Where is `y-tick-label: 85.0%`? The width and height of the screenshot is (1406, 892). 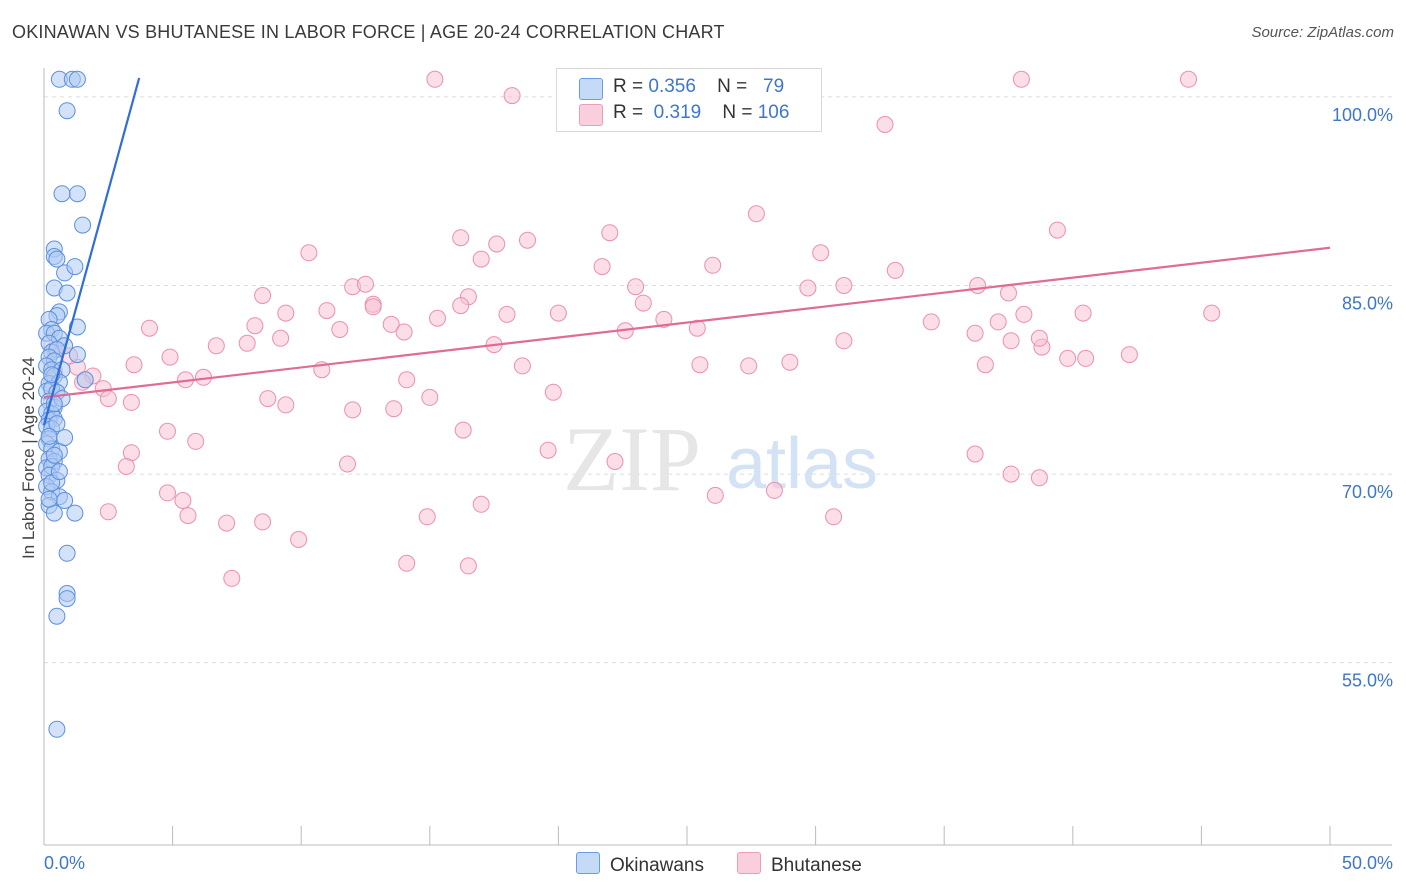 y-tick-label: 85.0% is located at coordinates (1367, 303).